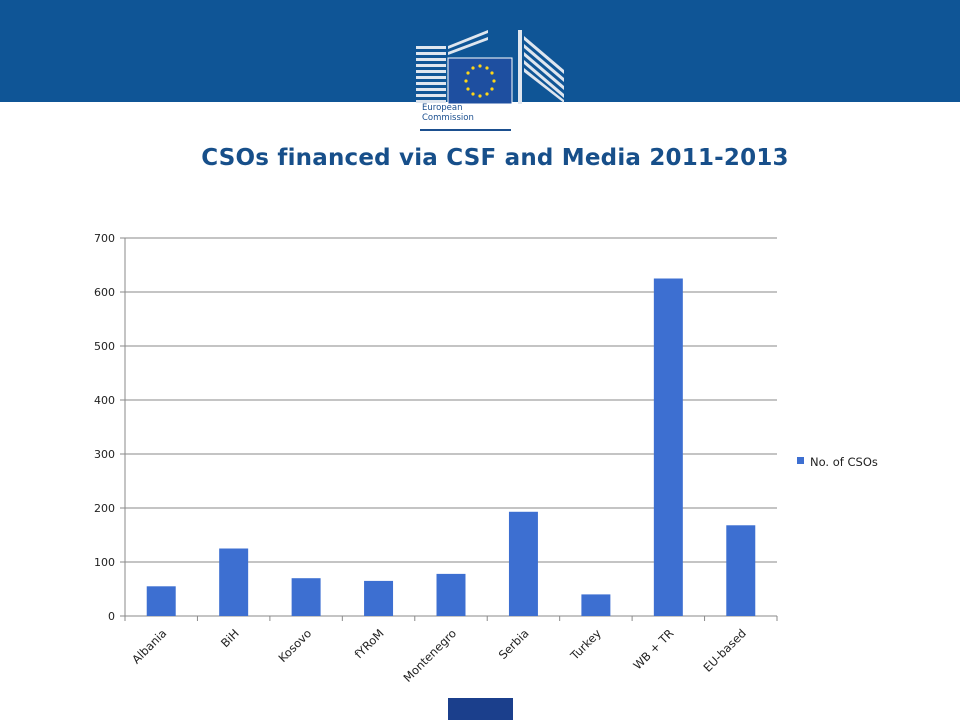 This screenshot has height=720, width=960. I want to click on bar-wb-tr, so click(668, 447).